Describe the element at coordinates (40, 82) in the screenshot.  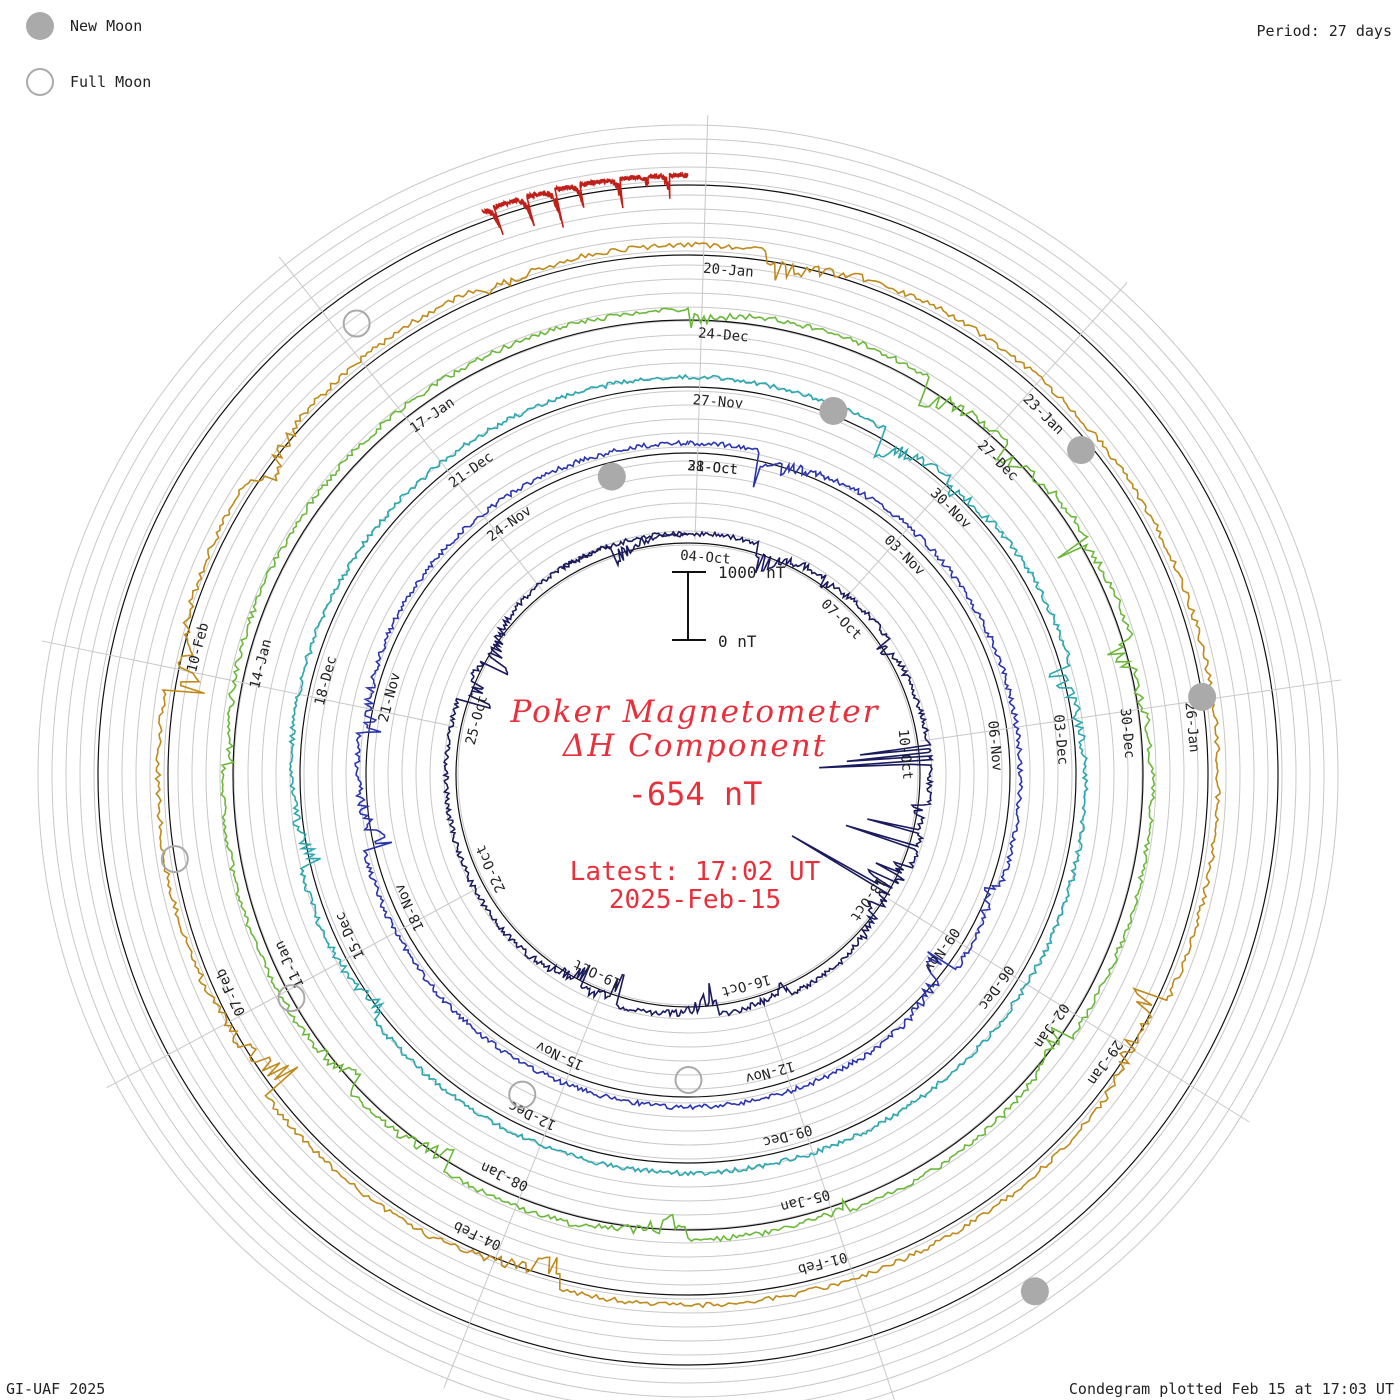
I see `full-moon-icon` at that location.